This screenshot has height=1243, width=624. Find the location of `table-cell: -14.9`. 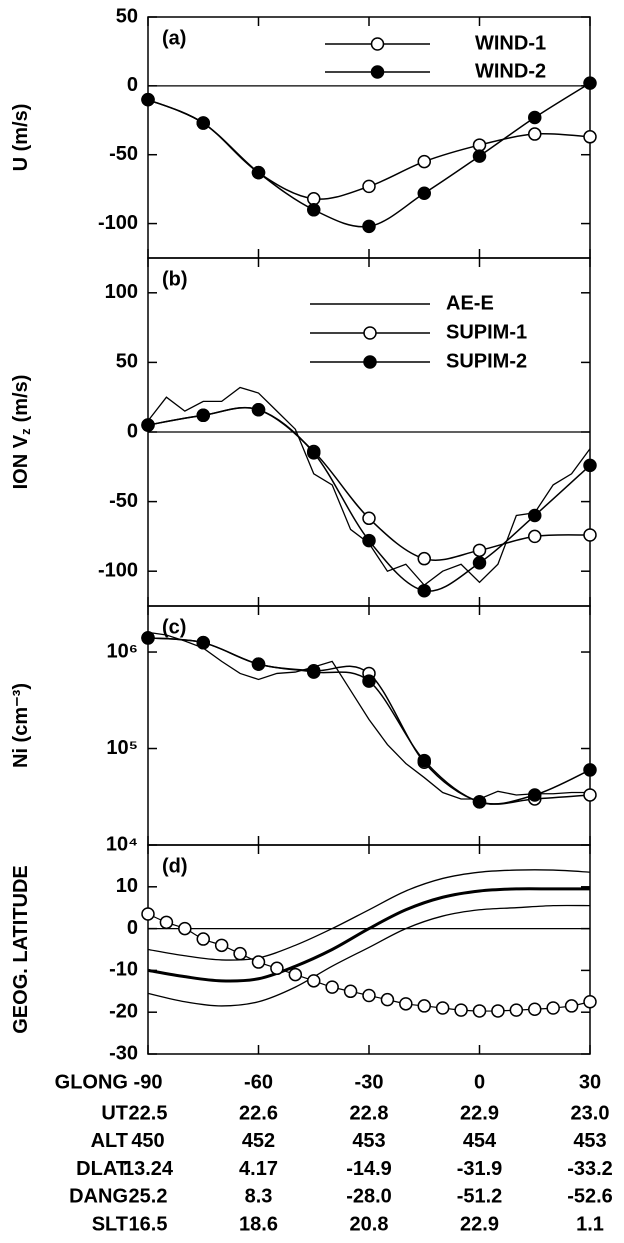

table-cell: -14.9 is located at coordinates (369, 1169).